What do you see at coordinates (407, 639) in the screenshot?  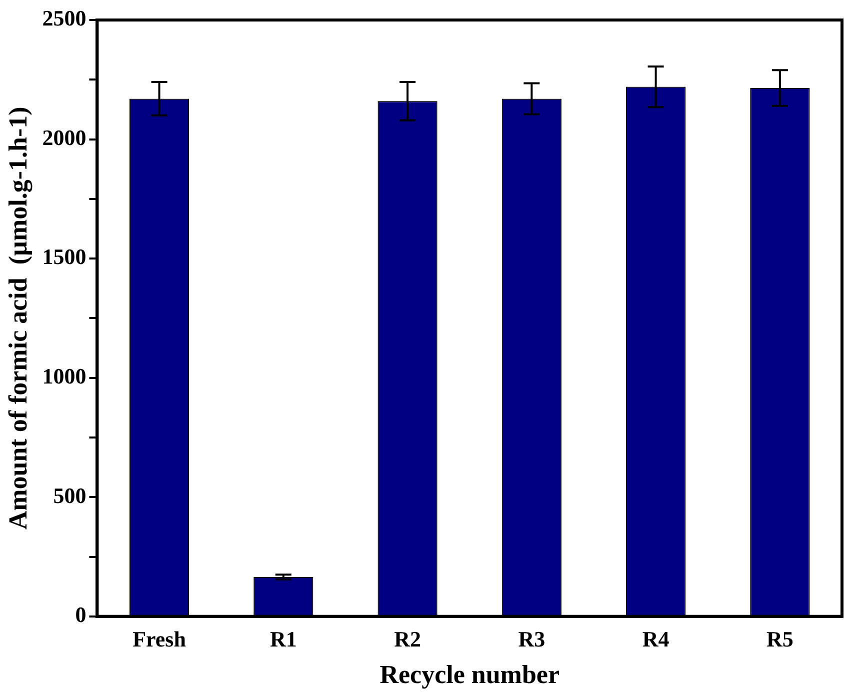 I see `x-tick-label: R2` at bounding box center [407, 639].